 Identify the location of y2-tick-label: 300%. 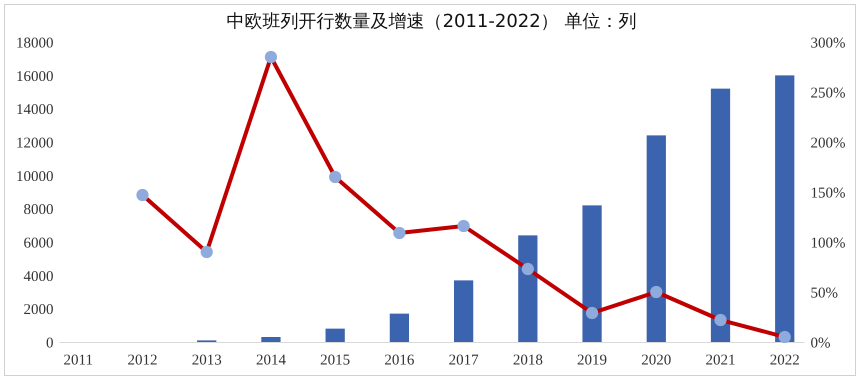
(828, 44).